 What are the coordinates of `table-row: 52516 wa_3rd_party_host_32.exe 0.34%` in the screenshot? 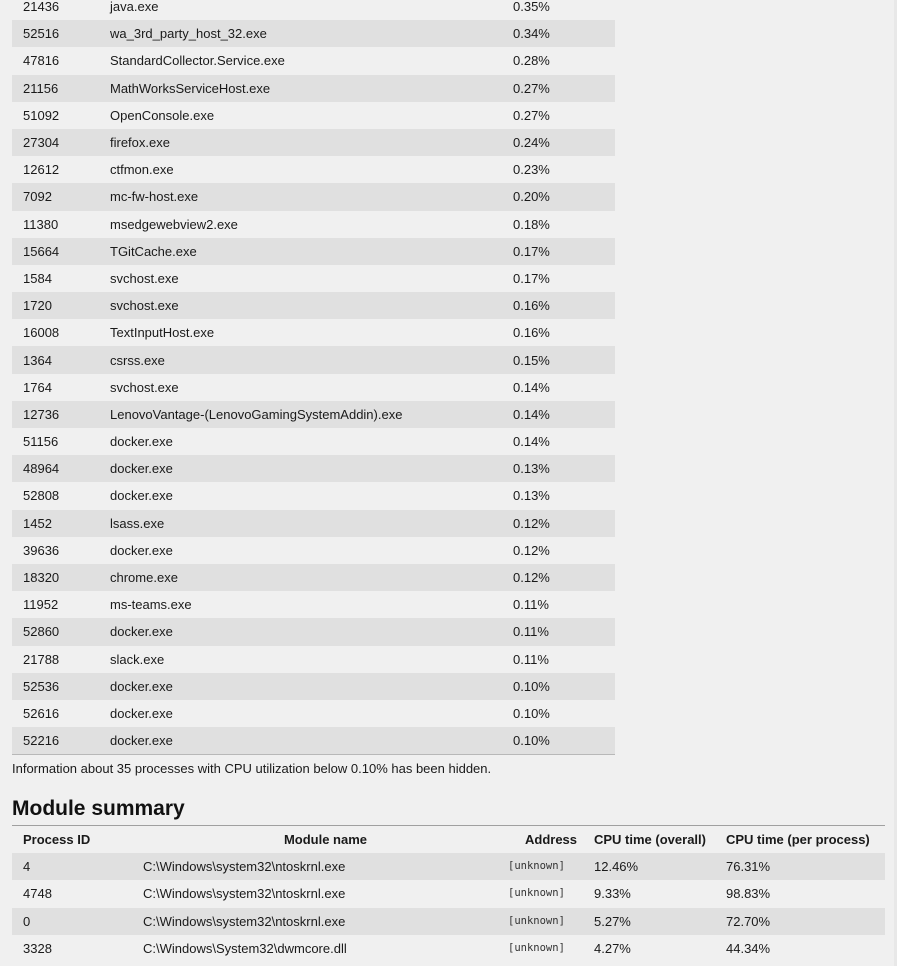 It's located at (313, 34).